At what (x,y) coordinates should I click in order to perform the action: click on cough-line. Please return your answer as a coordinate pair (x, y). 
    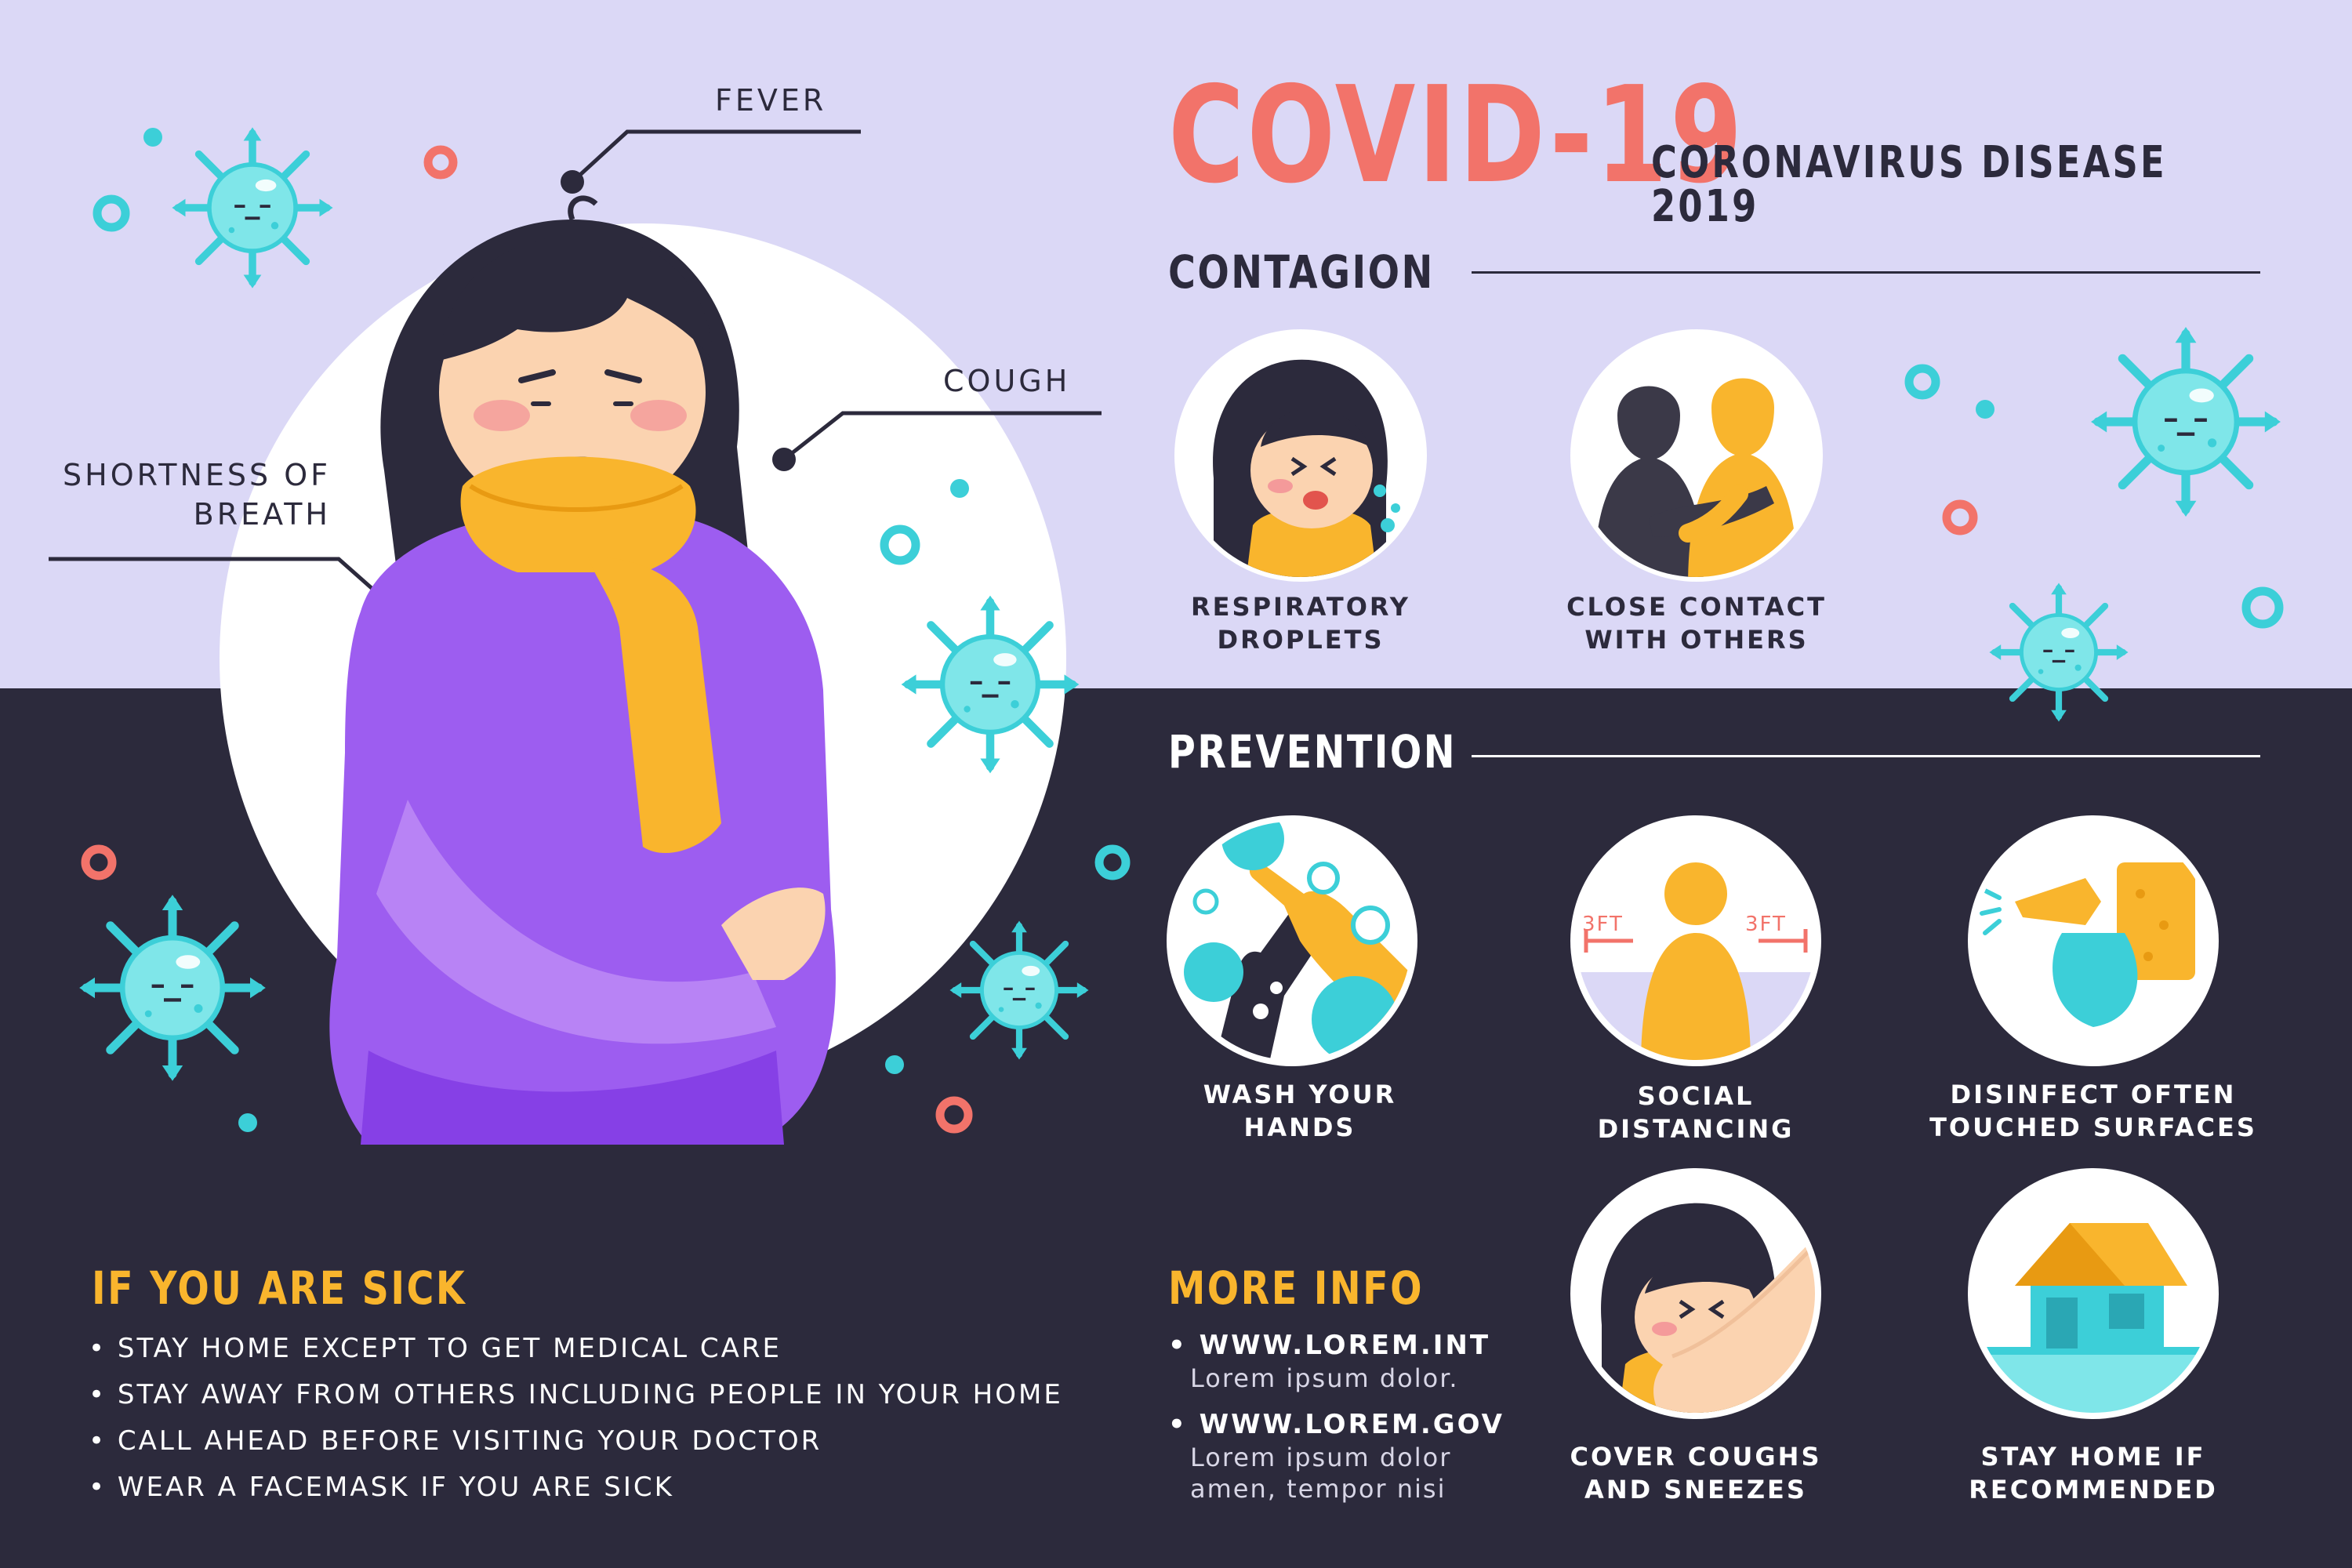
    Looking at the image, I should click on (942, 436).